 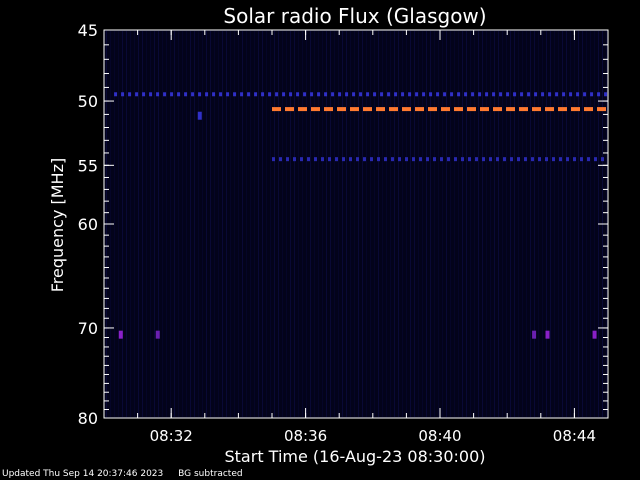 What do you see at coordinates (439, 436) in the screenshot?
I see `x-tick-label: 08:40` at bounding box center [439, 436].